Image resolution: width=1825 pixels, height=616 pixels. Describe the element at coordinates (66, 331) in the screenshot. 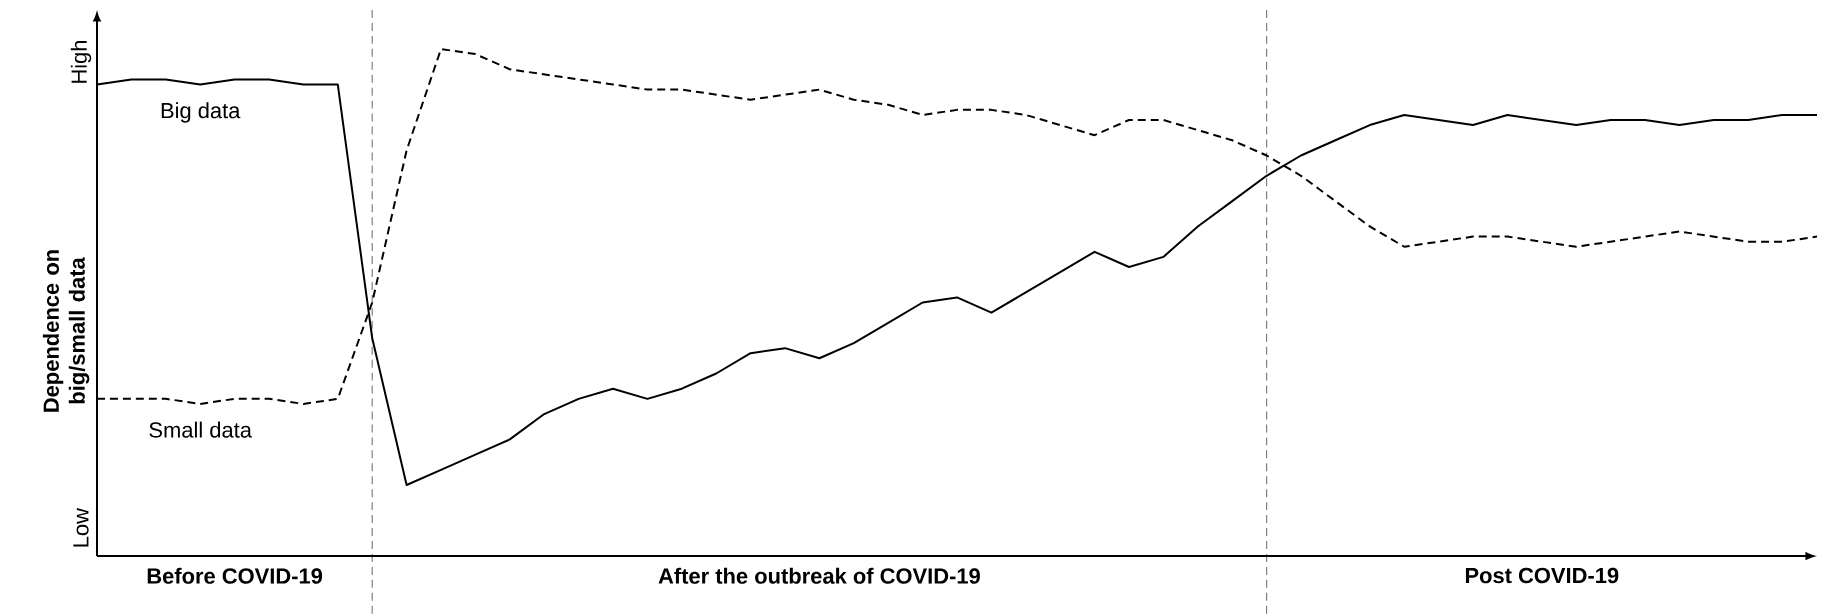

I see `y-axis-title: Dependence on big/small data` at that location.